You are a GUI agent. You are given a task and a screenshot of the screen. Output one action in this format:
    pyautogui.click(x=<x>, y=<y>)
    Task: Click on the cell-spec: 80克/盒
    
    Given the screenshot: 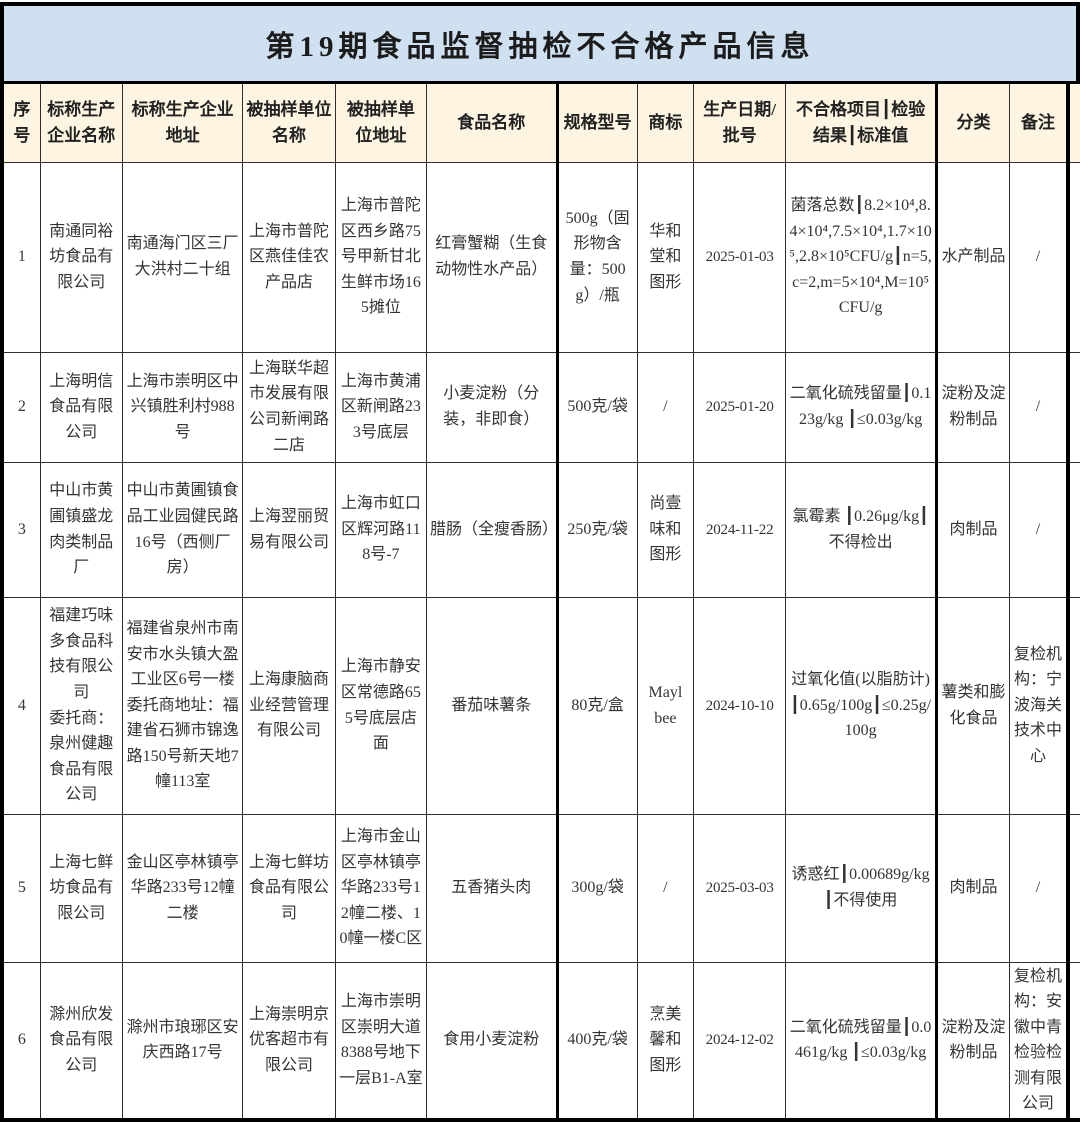 What is the action you would take?
    pyautogui.click(x=597, y=705)
    